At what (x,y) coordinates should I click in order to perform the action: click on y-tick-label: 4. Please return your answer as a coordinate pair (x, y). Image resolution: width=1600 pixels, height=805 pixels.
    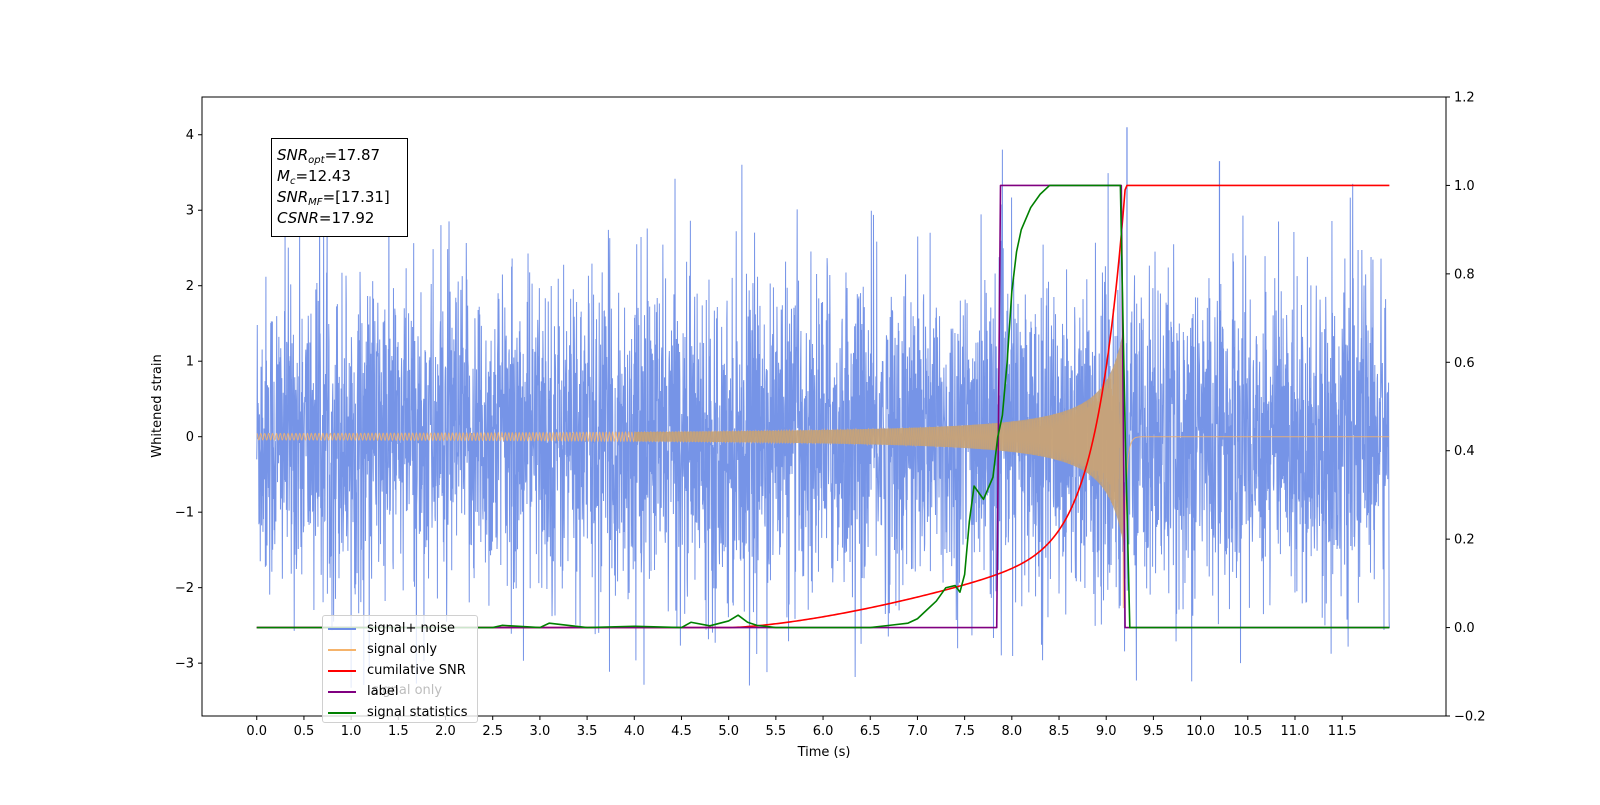
    Looking at the image, I should click on (190, 135).